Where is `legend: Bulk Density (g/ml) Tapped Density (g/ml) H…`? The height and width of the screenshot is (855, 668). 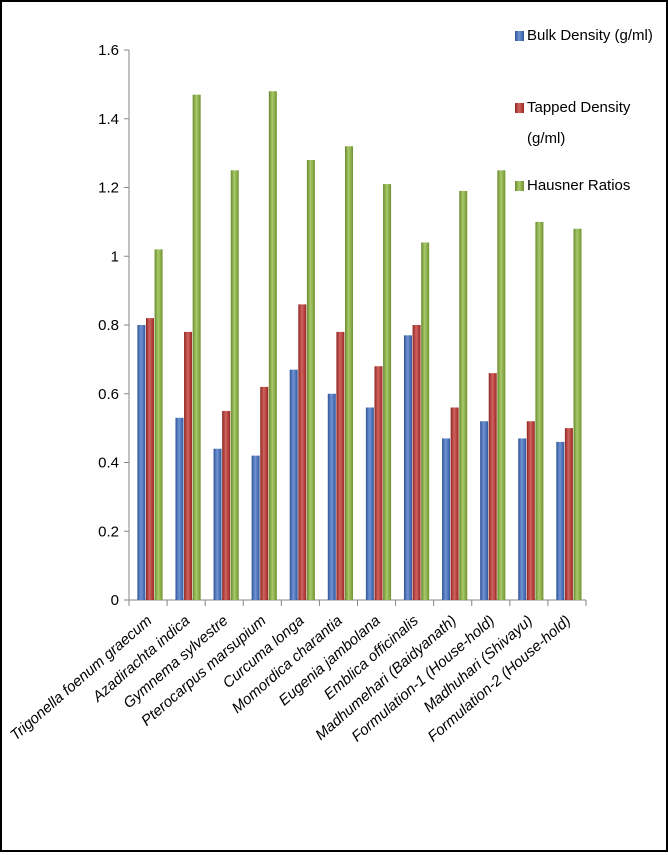
legend: Bulk Density (g/ml) Tapped Density (g/ml) H… is located at coordinates (584, 110).